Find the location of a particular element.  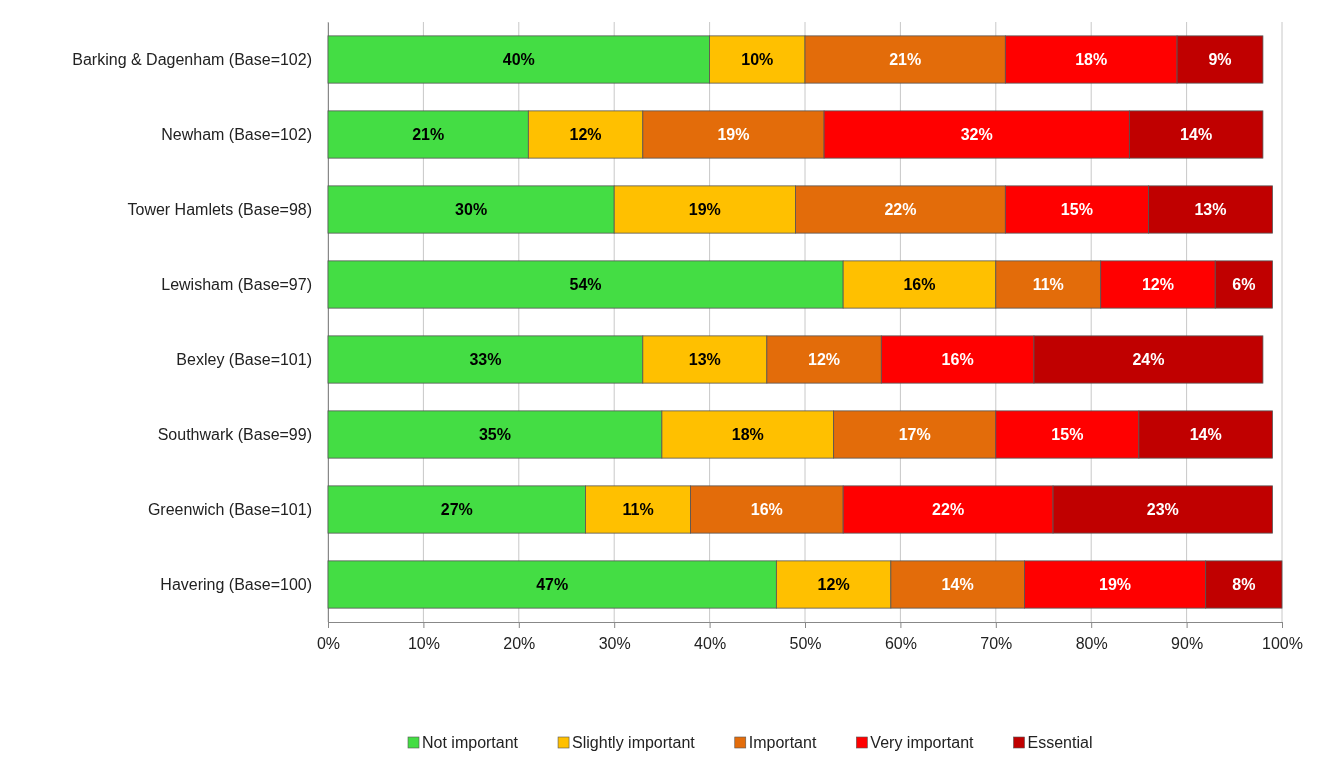

x-tick-label: 30% is located at coordinates (614, 643).